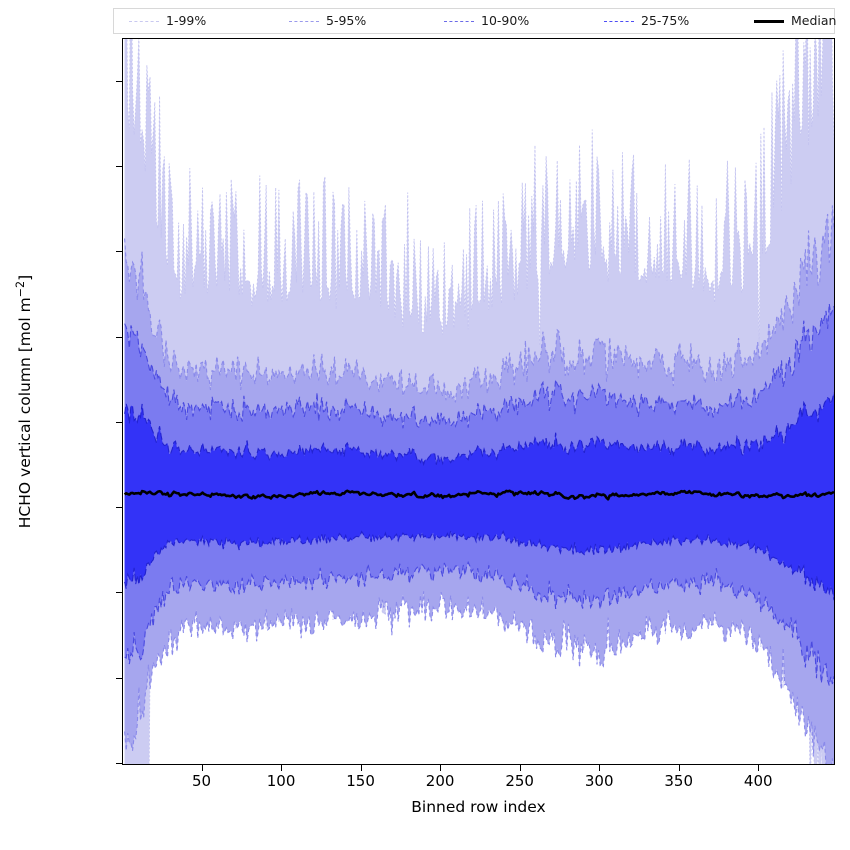 This screenshot has height=850, width=850. Describe the element at coordinates (758, 781) in the screenshot. I see `x-tick-label: 400` at that location.